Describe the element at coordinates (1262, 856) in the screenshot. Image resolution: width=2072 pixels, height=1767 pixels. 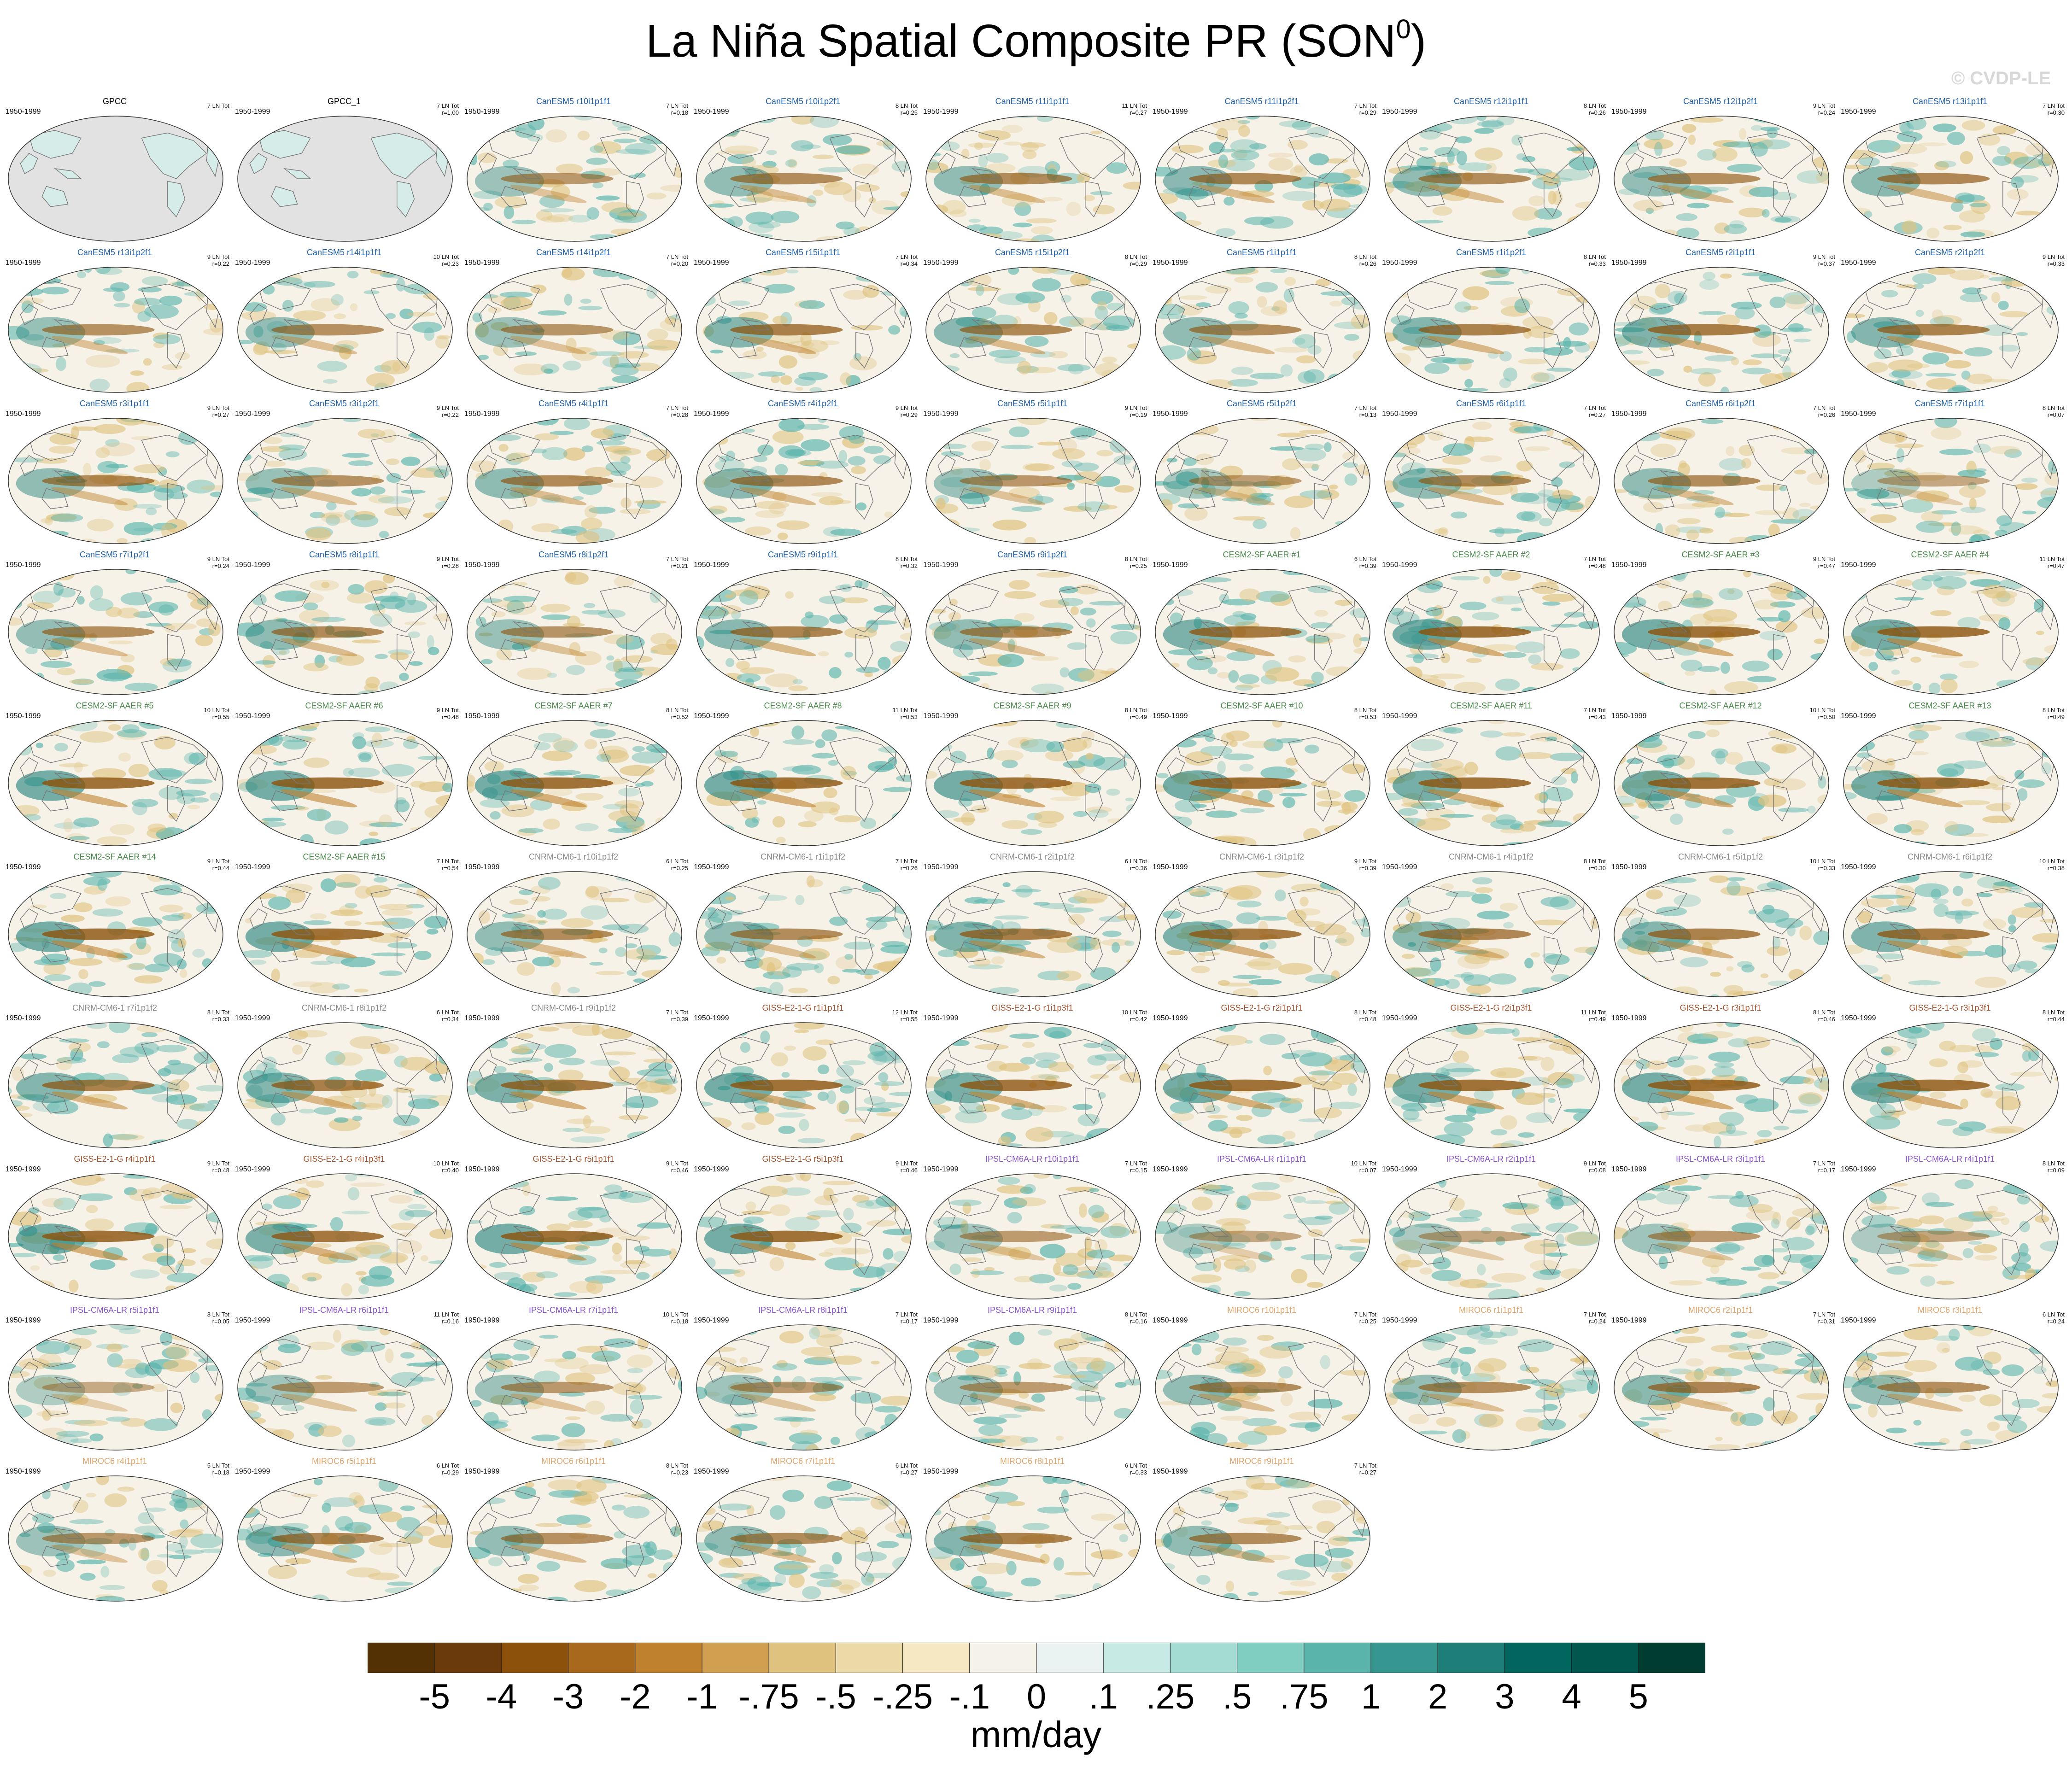
I see `panel-title: CNRM-CM6-1 r3i1p1f2` at that location.